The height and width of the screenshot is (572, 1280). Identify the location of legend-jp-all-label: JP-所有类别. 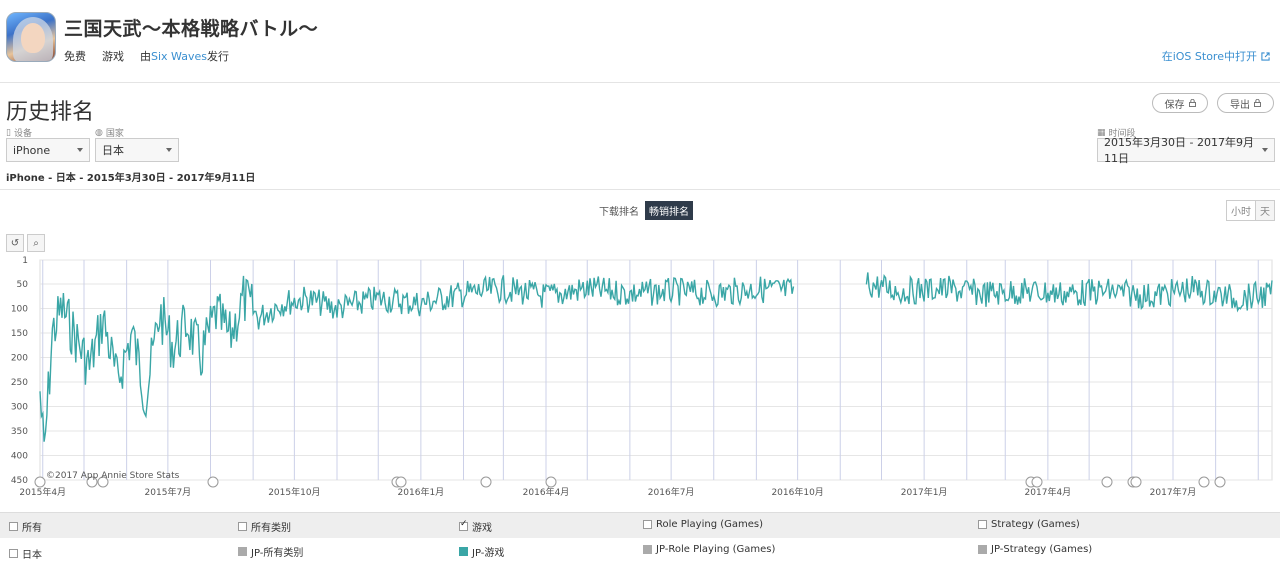
(277, 553).